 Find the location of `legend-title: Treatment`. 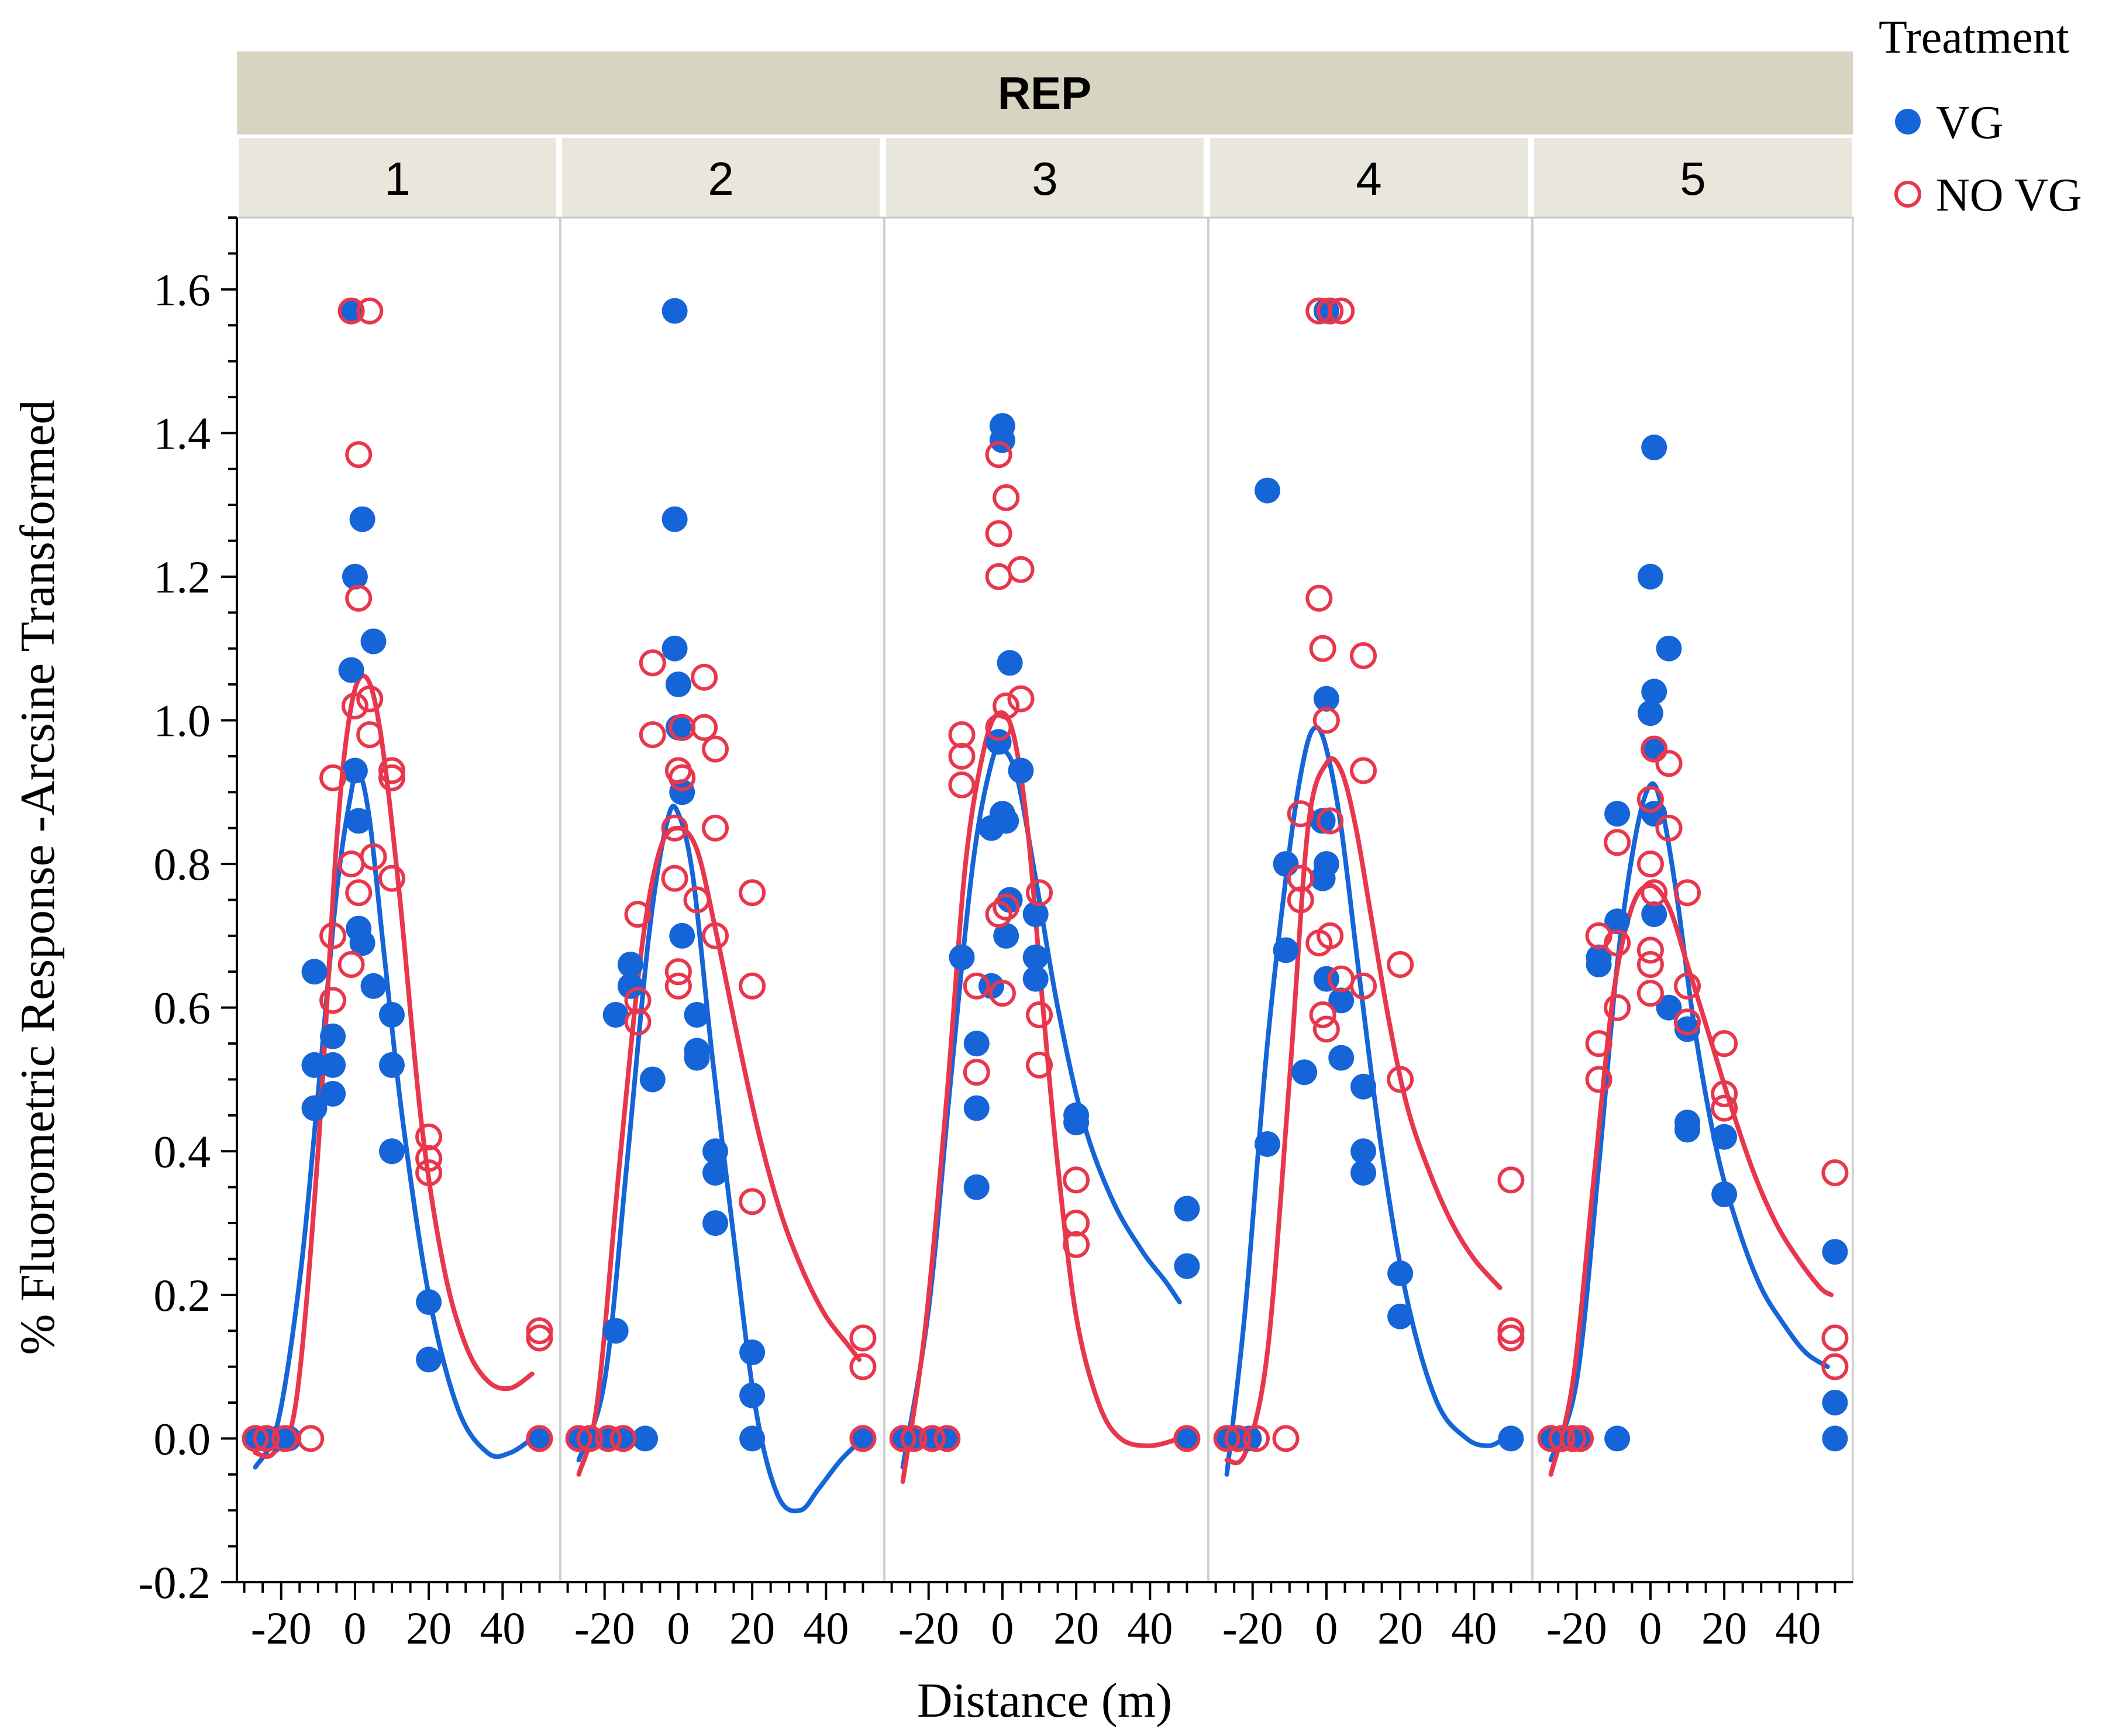

legend-title: Treatment is located at coordinates (1974, 37).